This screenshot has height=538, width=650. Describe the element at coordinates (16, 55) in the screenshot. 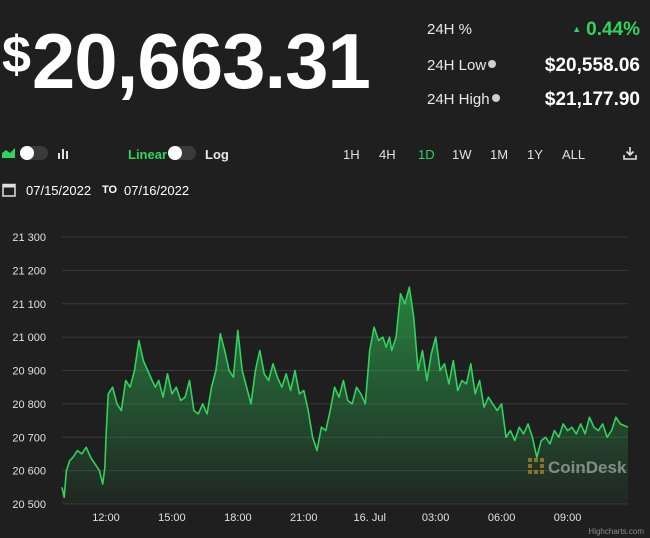

I see `currency-symbol: $` at that location.